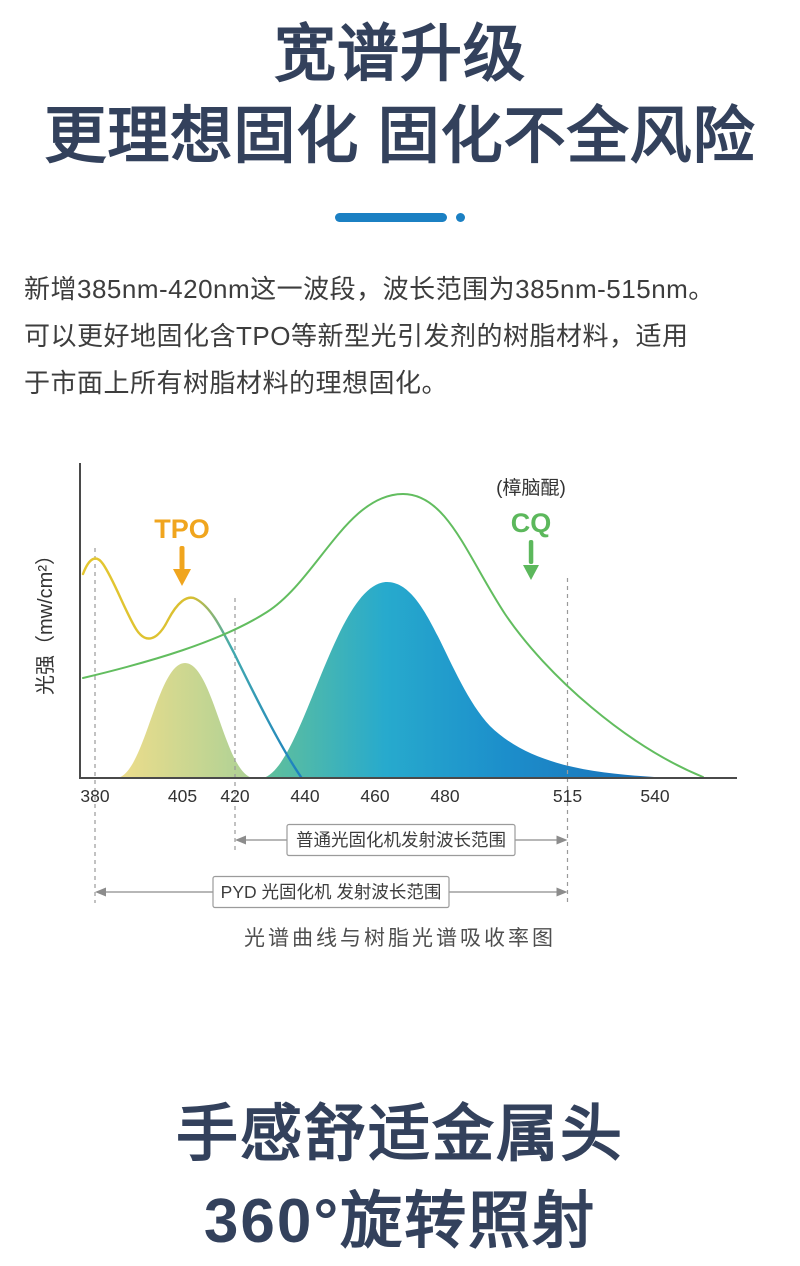 The height and width of the screenshot is (1266, 800). Describe the element at coordinates (567, 796) in the screenshot. I see `x-tick-515: 515` at that location.